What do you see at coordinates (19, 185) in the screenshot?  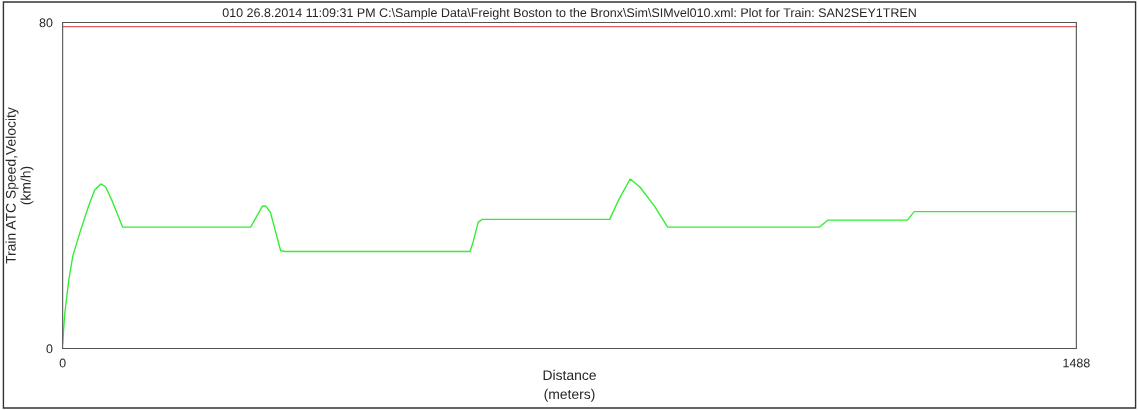 I see `y-axis-title: Train ATC Speed,Velocity (km/h)` at bounding box center [19, 185].